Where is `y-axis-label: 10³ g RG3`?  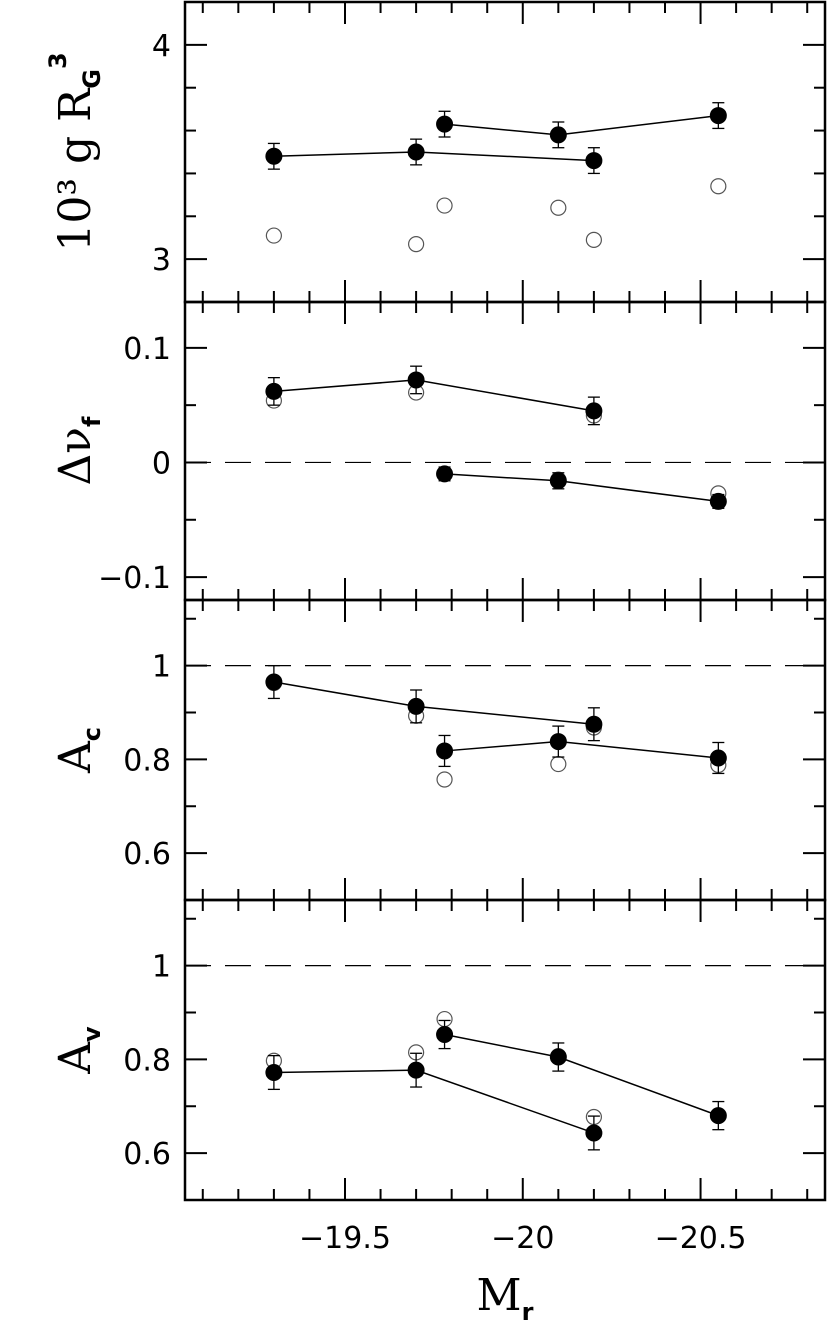 y-axis-label: 10³ g RG3 is located at coordinates (75, 151).